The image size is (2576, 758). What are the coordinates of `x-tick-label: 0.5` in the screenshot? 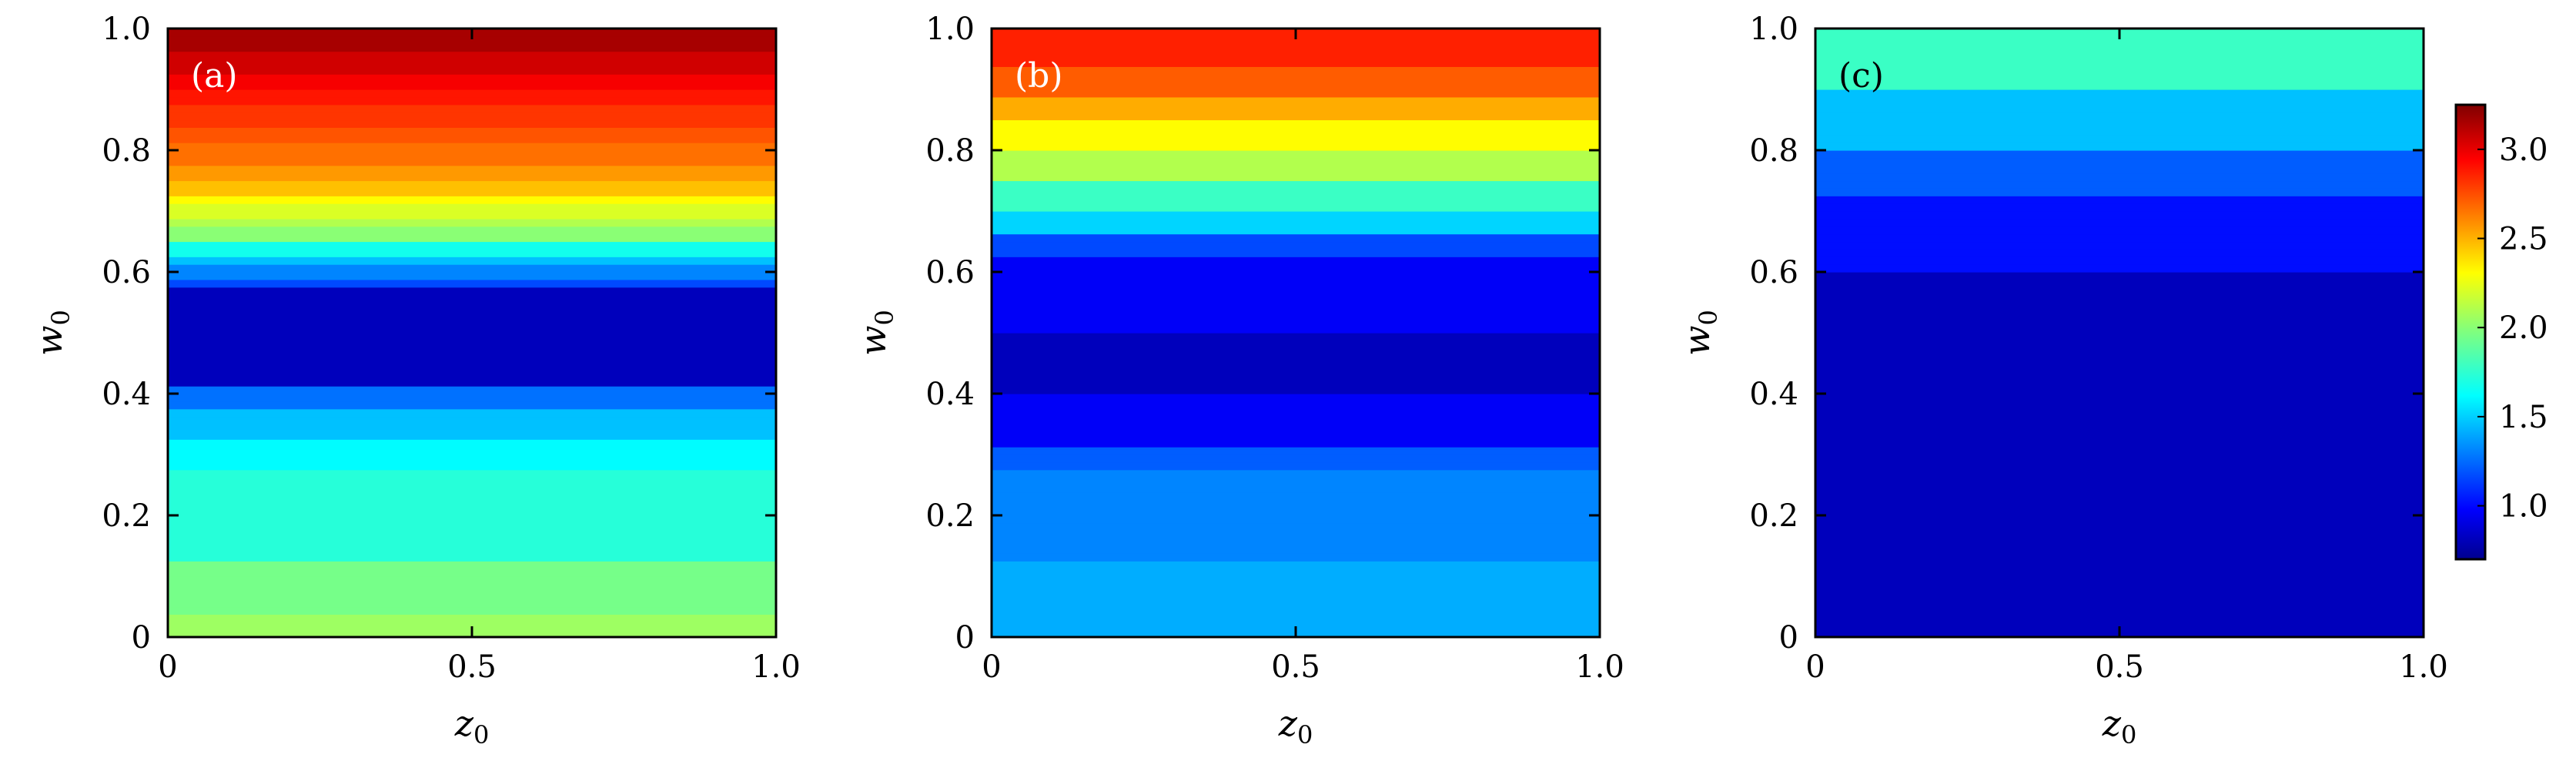 It's located at (472, 667).